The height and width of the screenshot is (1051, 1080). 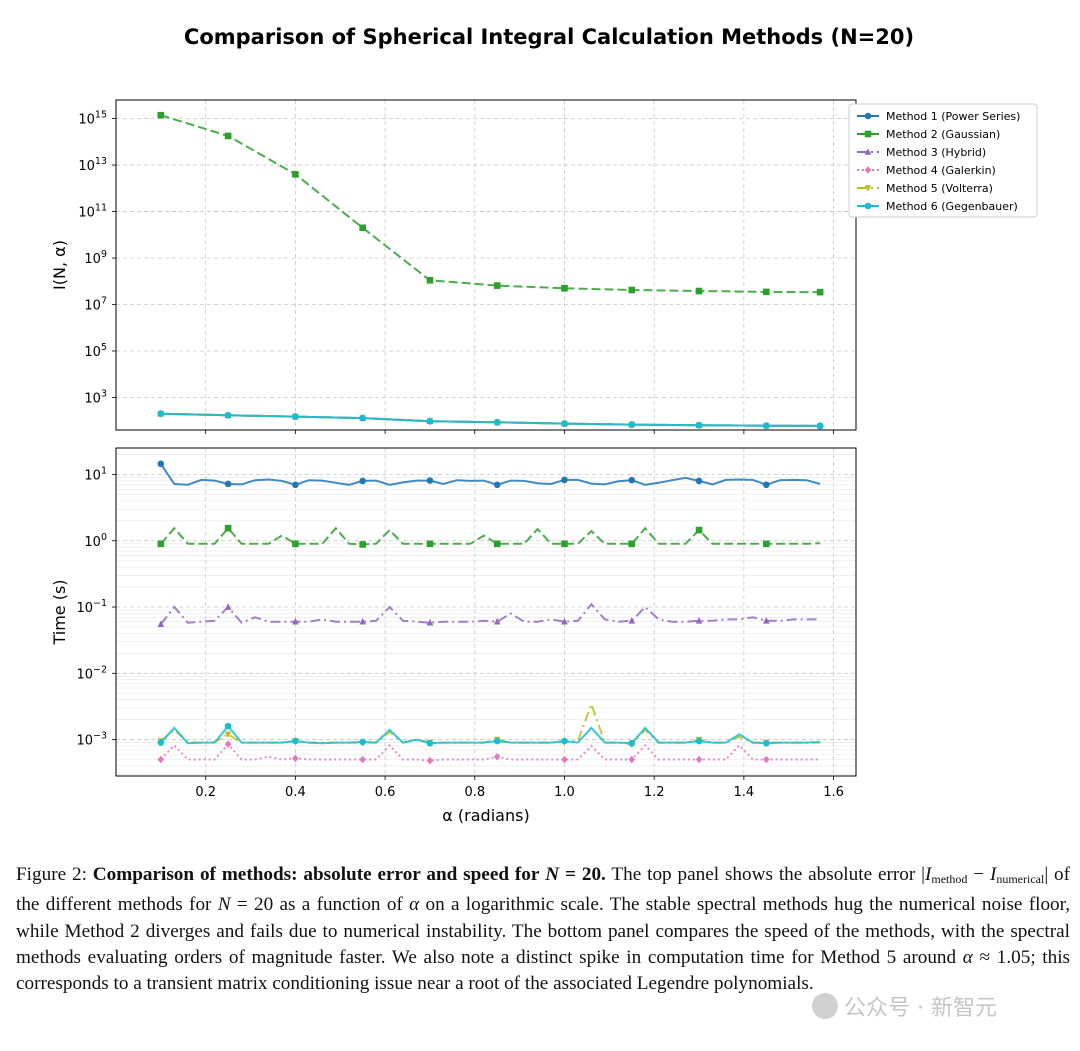 I want to click on x-tick-label: 0.2, so click(x=205, y=792).